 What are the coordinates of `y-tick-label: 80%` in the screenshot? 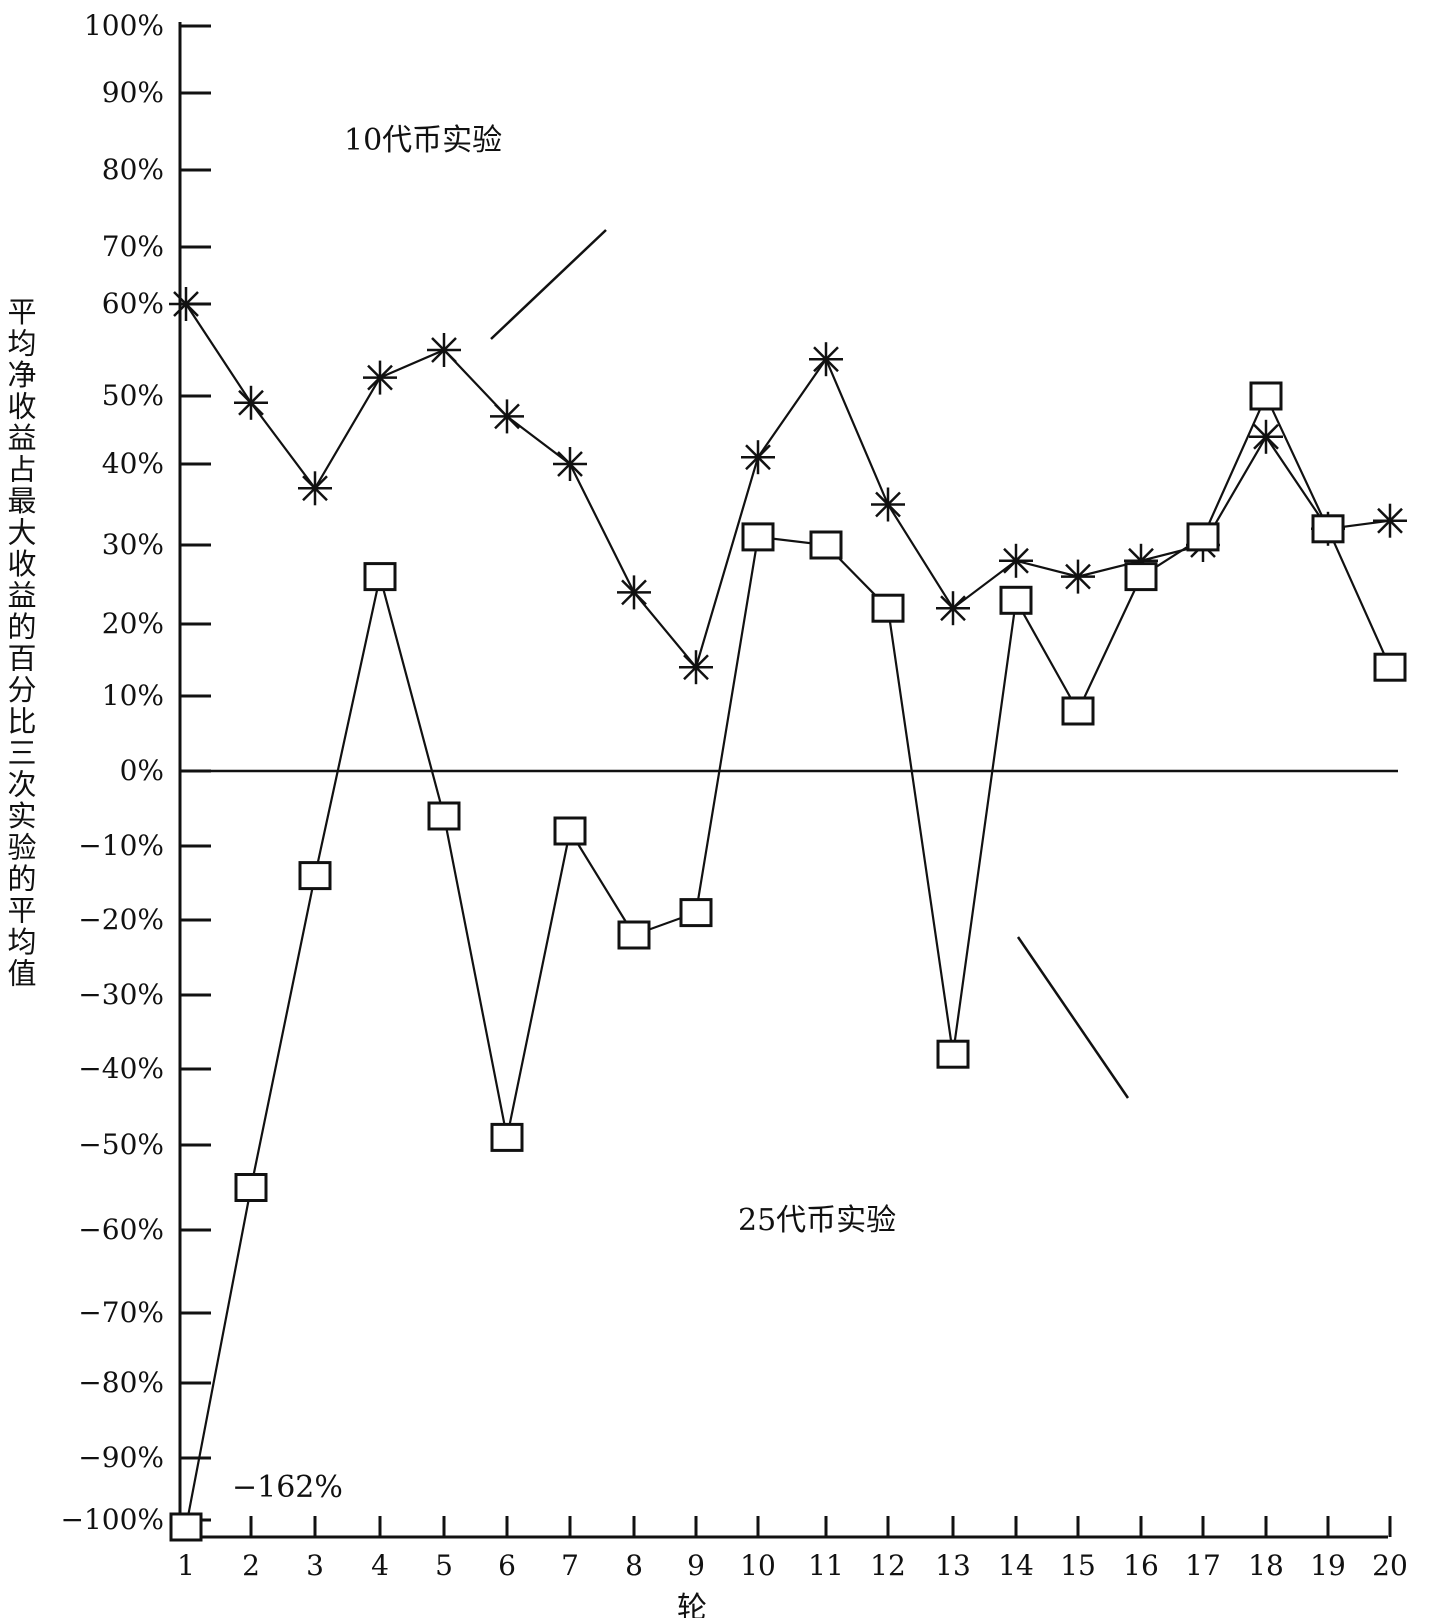 It's located at (133, 169).